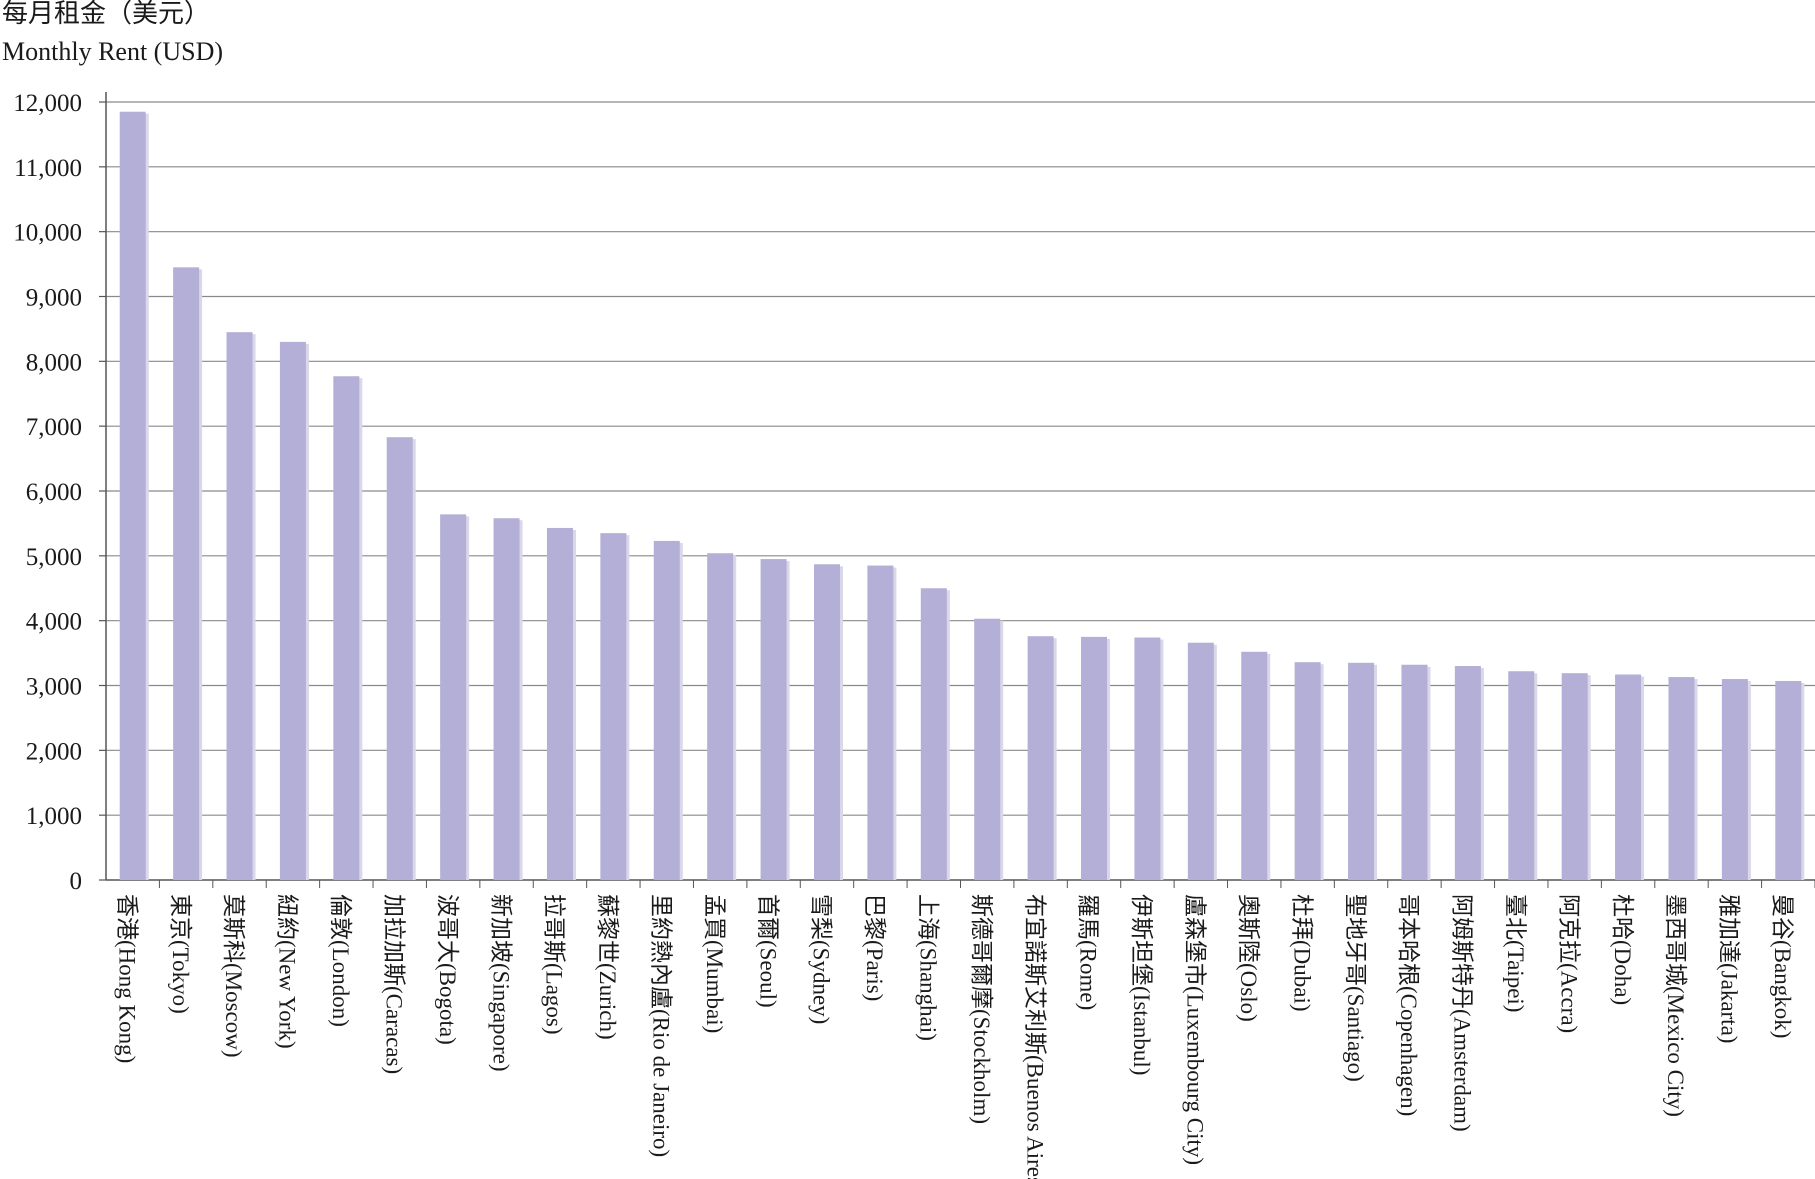 This screenshot has width=1815, height=1179. What do you see at coordinates (47, 103) in the screenshot?
I see `y-tick-label: 12,000` at bounding box center [47, 103].